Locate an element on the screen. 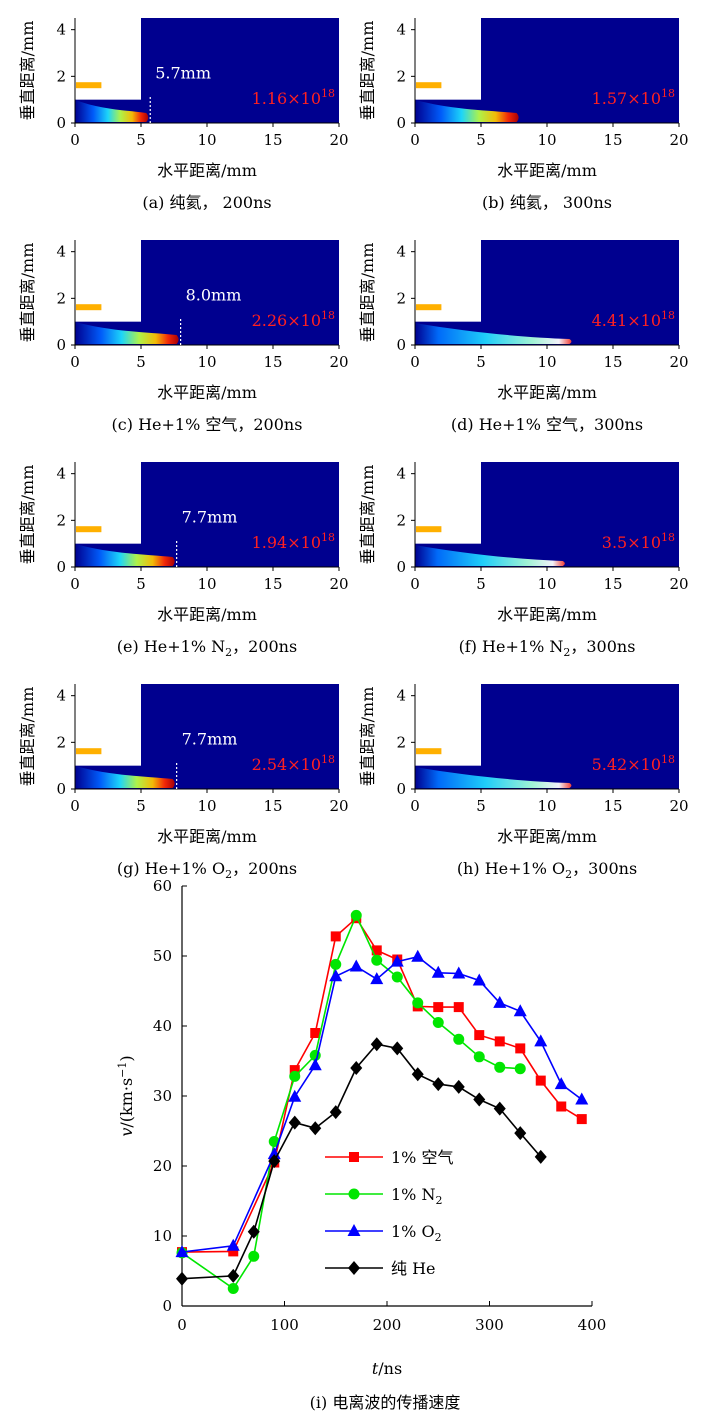 The image size is (714, 1419). line-y-axis-label: v/(km·s−1) is located at coordinates (126, 1095).